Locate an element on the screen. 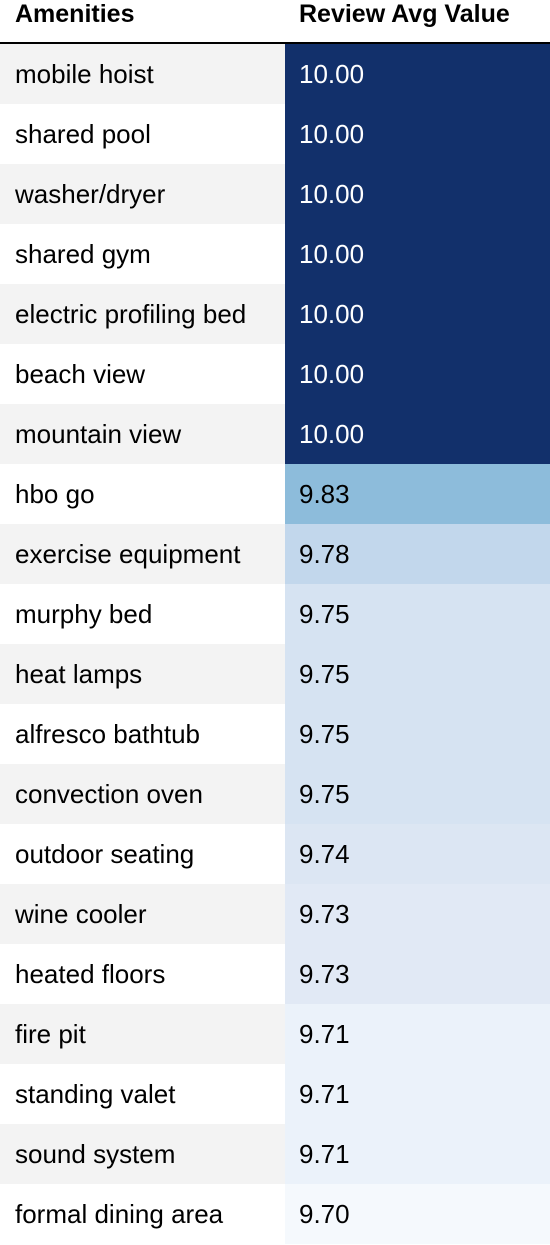  amenity-cell: washer/dryer is located at coordinates (142, 194).